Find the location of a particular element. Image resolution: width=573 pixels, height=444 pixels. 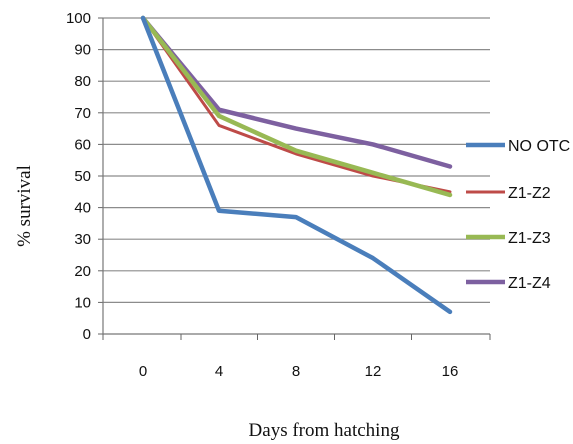

x-tick-label: 0 is located at coordinates (143, 371).